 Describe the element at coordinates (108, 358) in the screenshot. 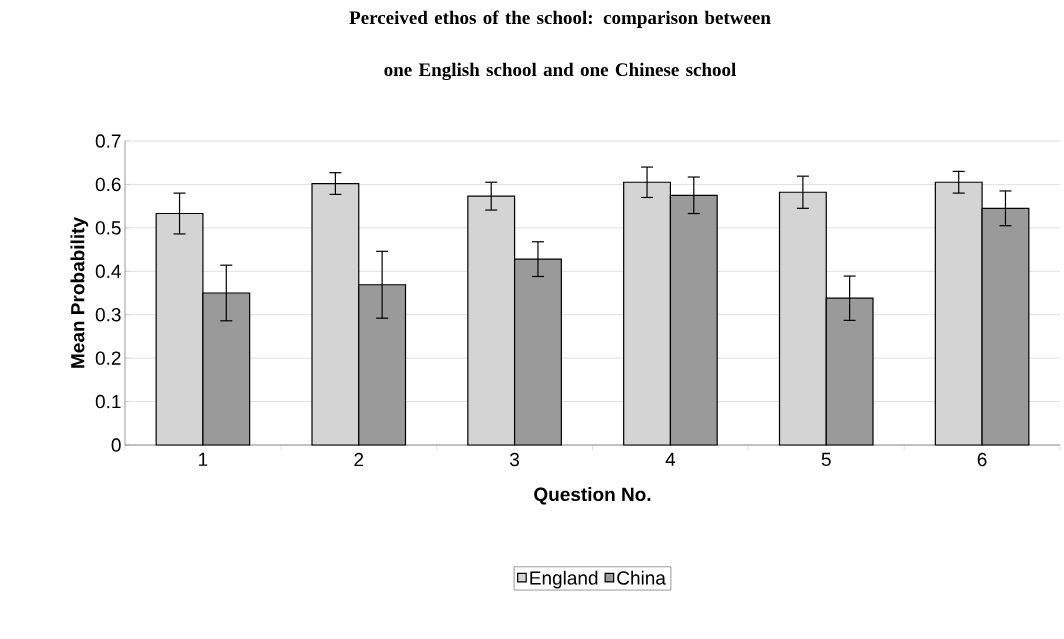

I see `y-tick-label: 0.2` at that location.